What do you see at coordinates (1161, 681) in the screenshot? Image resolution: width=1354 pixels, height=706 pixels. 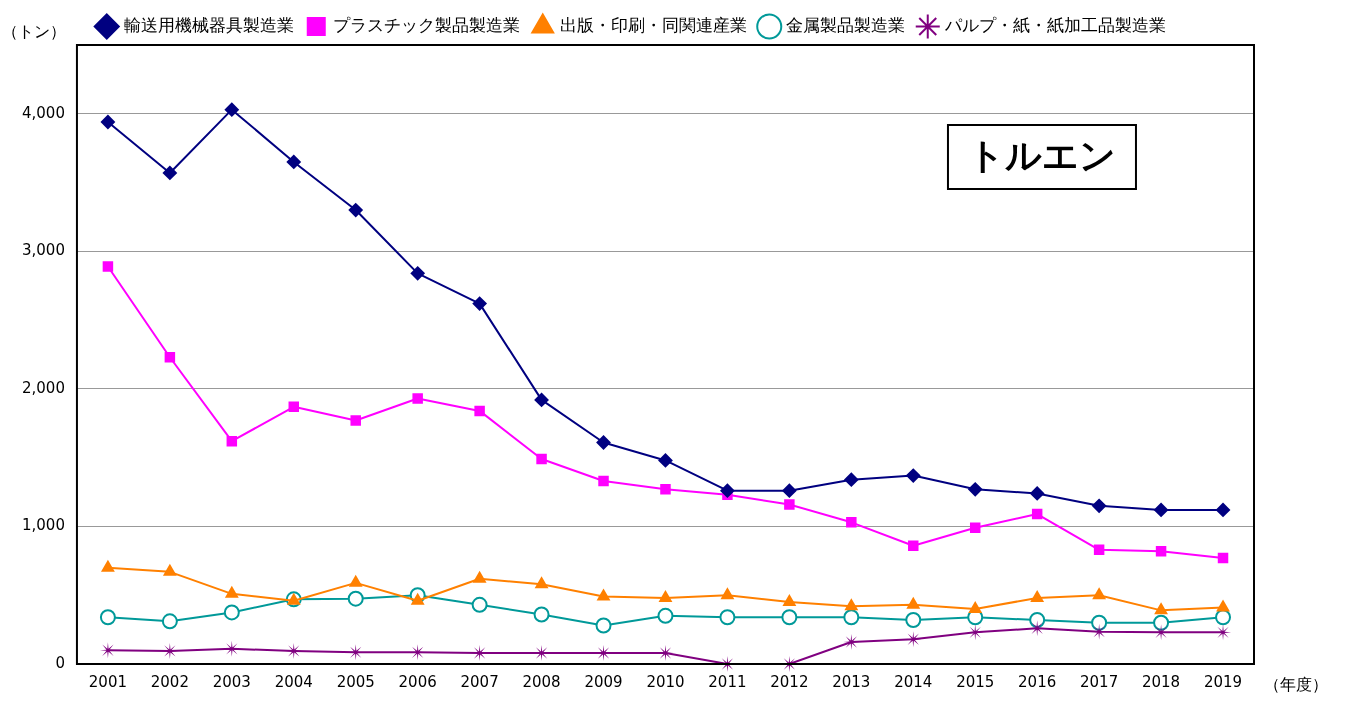 I see `x-tick-label: 2018` at bounding box center [1161, 681].